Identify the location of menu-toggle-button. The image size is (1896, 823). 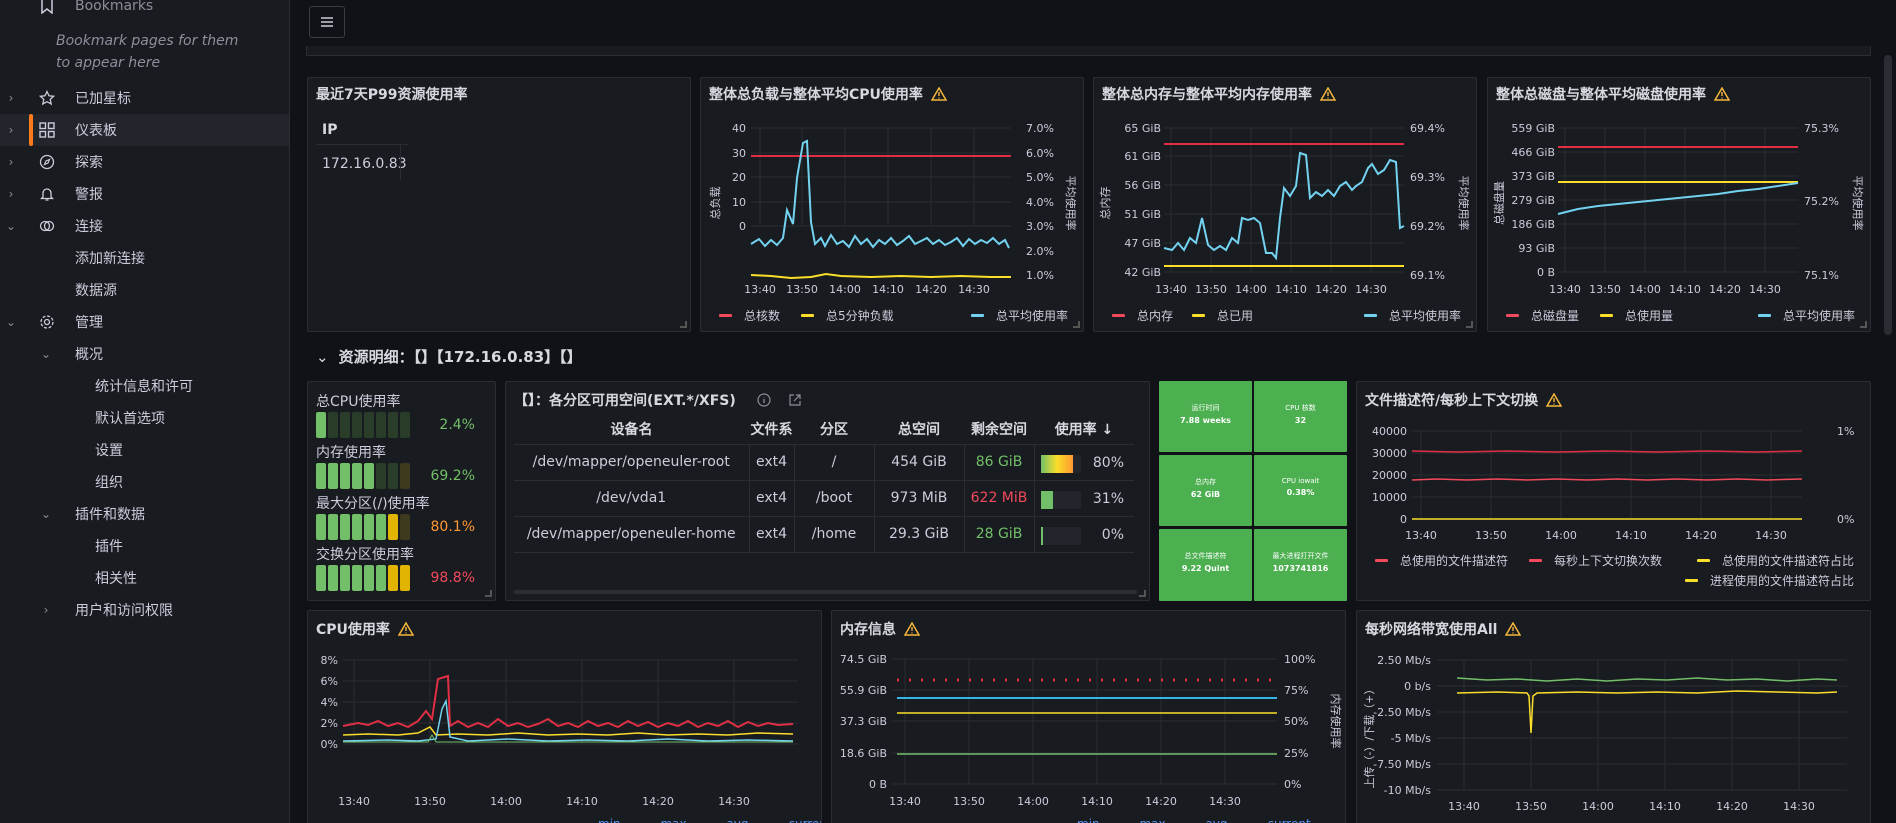
(327, 22).